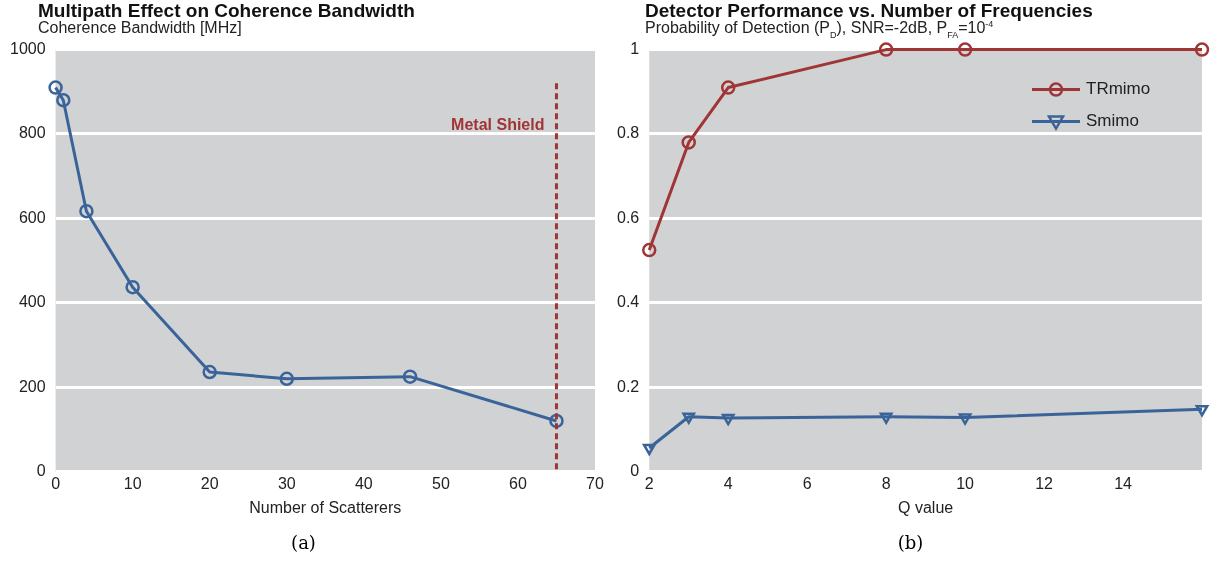 The image size is (1214, 566). What do you see at coordinates (1123, 483) in the screenshot?
I see `x-tick-label: 14` at bounding box center [1123, 483].